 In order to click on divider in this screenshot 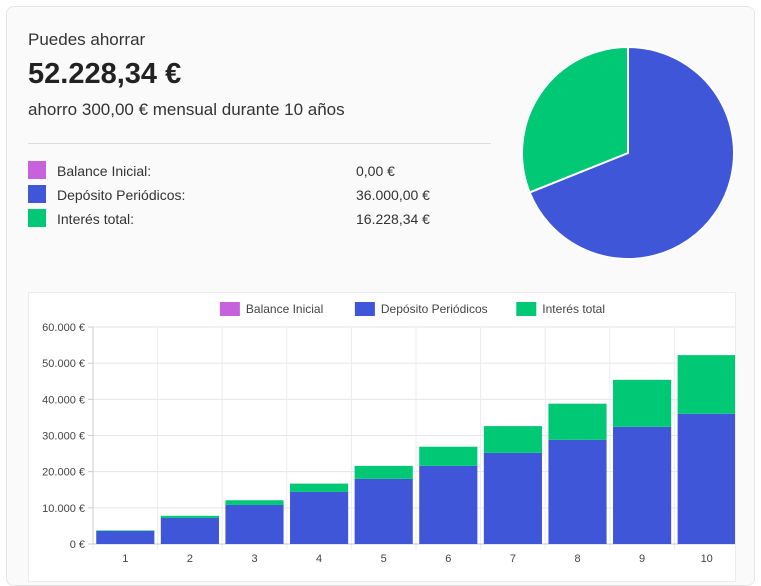, I will do `click(259, 143)`.